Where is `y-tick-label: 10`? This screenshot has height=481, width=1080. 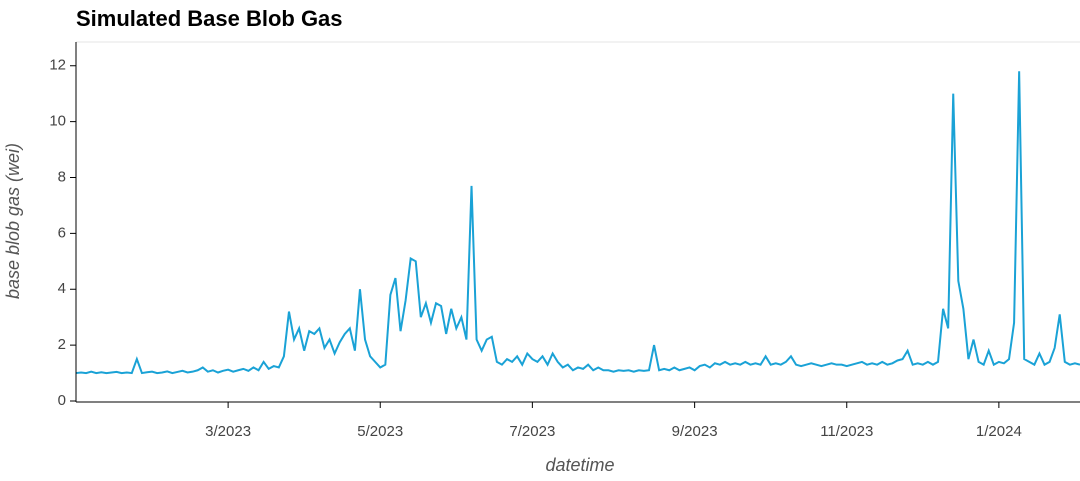 y-tick-label: 10 is located at coordinates (57, 121).